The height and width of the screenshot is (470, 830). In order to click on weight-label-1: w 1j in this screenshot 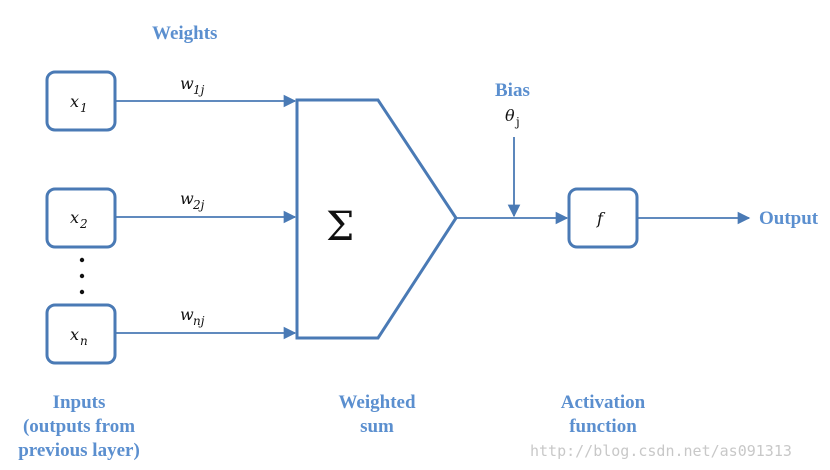, I will do `click(192, 85)`.